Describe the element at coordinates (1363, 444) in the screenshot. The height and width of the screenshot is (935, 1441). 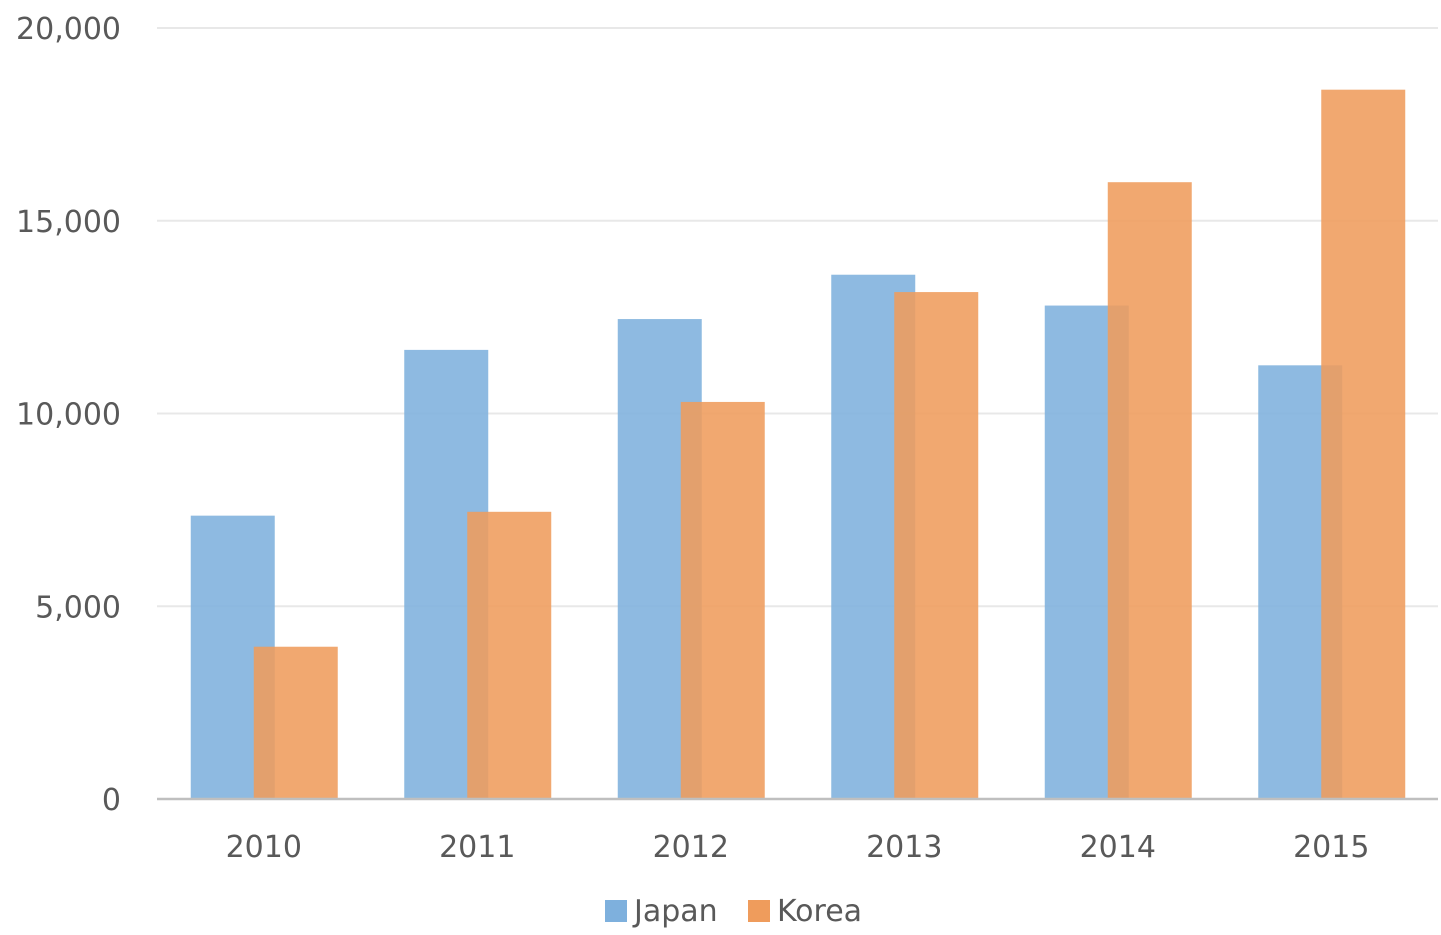
I see `bar-korea-2015` at that location.